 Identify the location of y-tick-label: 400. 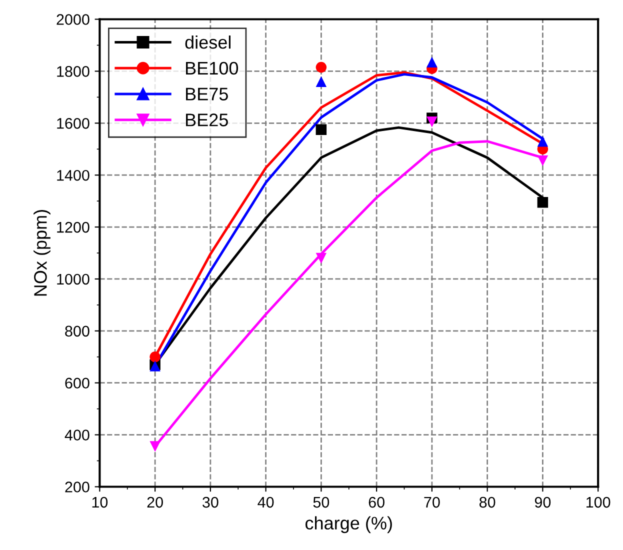
(77, 435).